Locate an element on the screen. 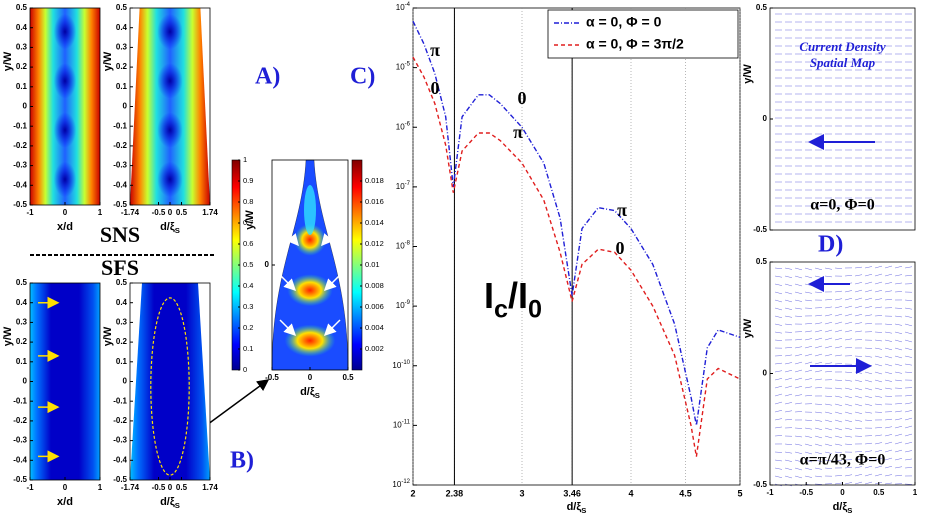  x-tick-label: 2.38 is located at coordinates (455, 493).